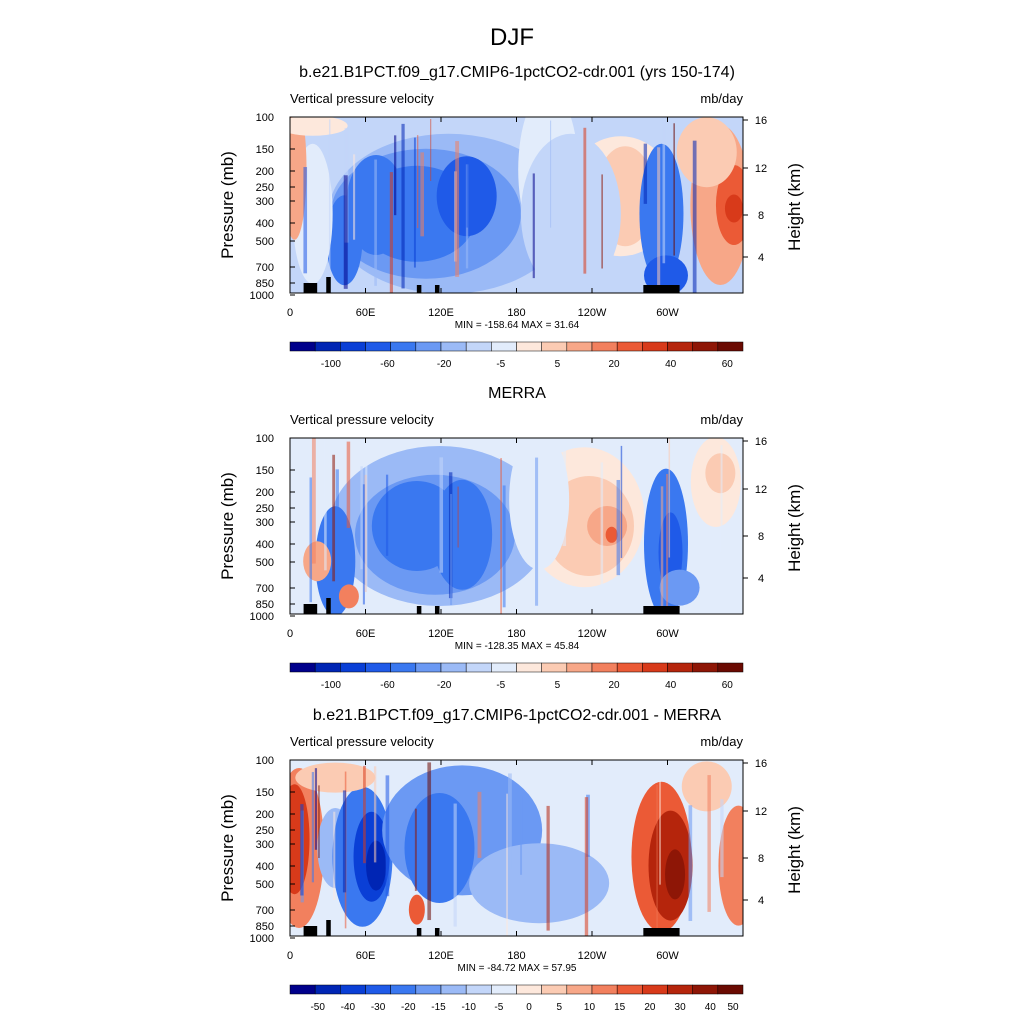 This screenshot has width=1024, height=1024. I want to click on y-right-axis-label: Height (km), so click(794, 207).